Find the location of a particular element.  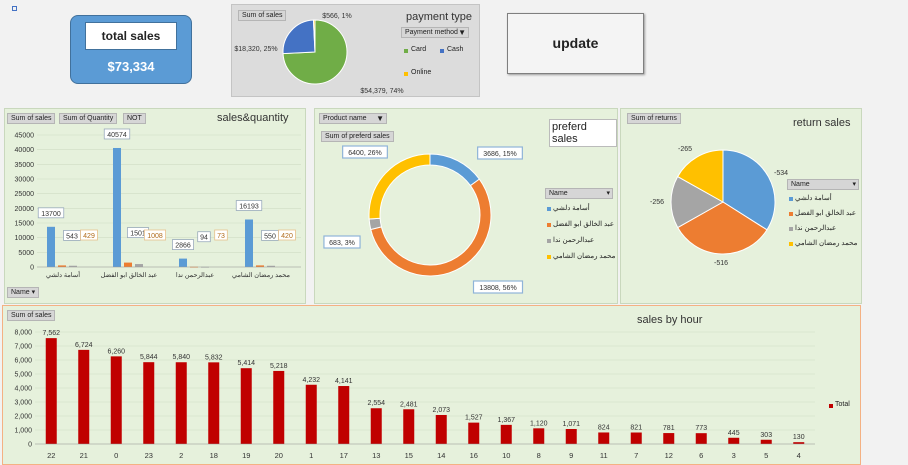

data-label: 6,260 is located at coordinates (116, 351).